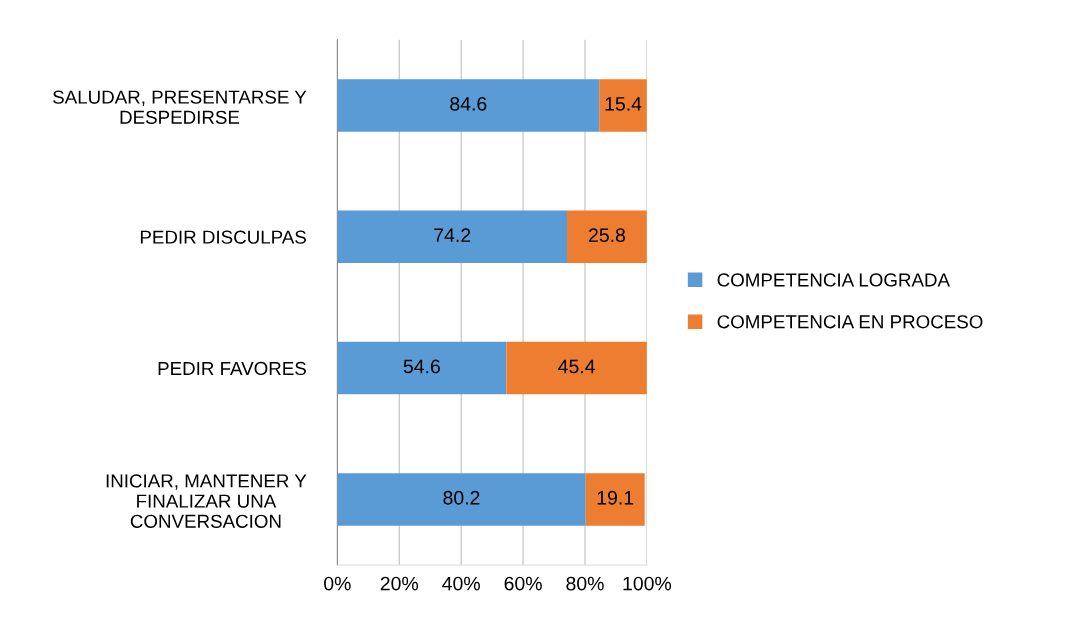  I want to click on data-label: 84.6, so click(468, 103).